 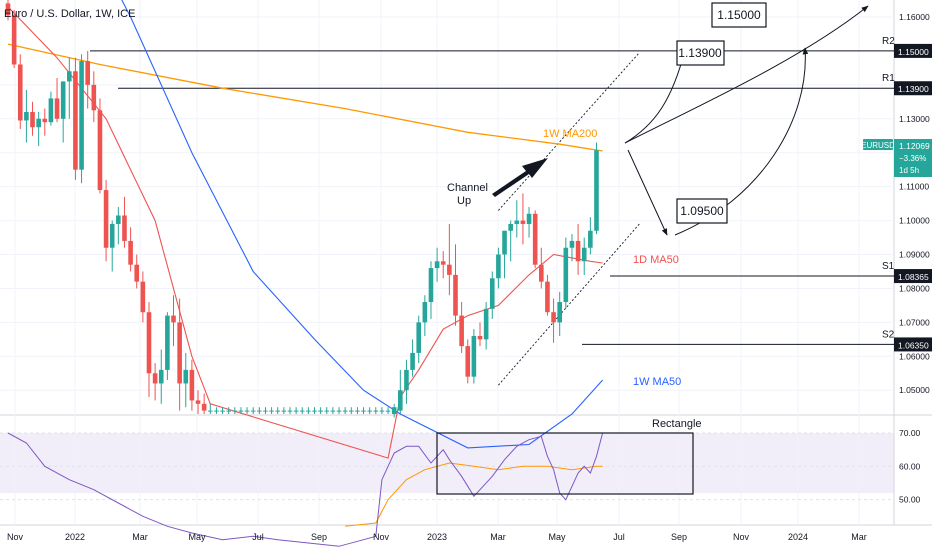 I want to click on channel-upper-line, so click(x=569, y=131).